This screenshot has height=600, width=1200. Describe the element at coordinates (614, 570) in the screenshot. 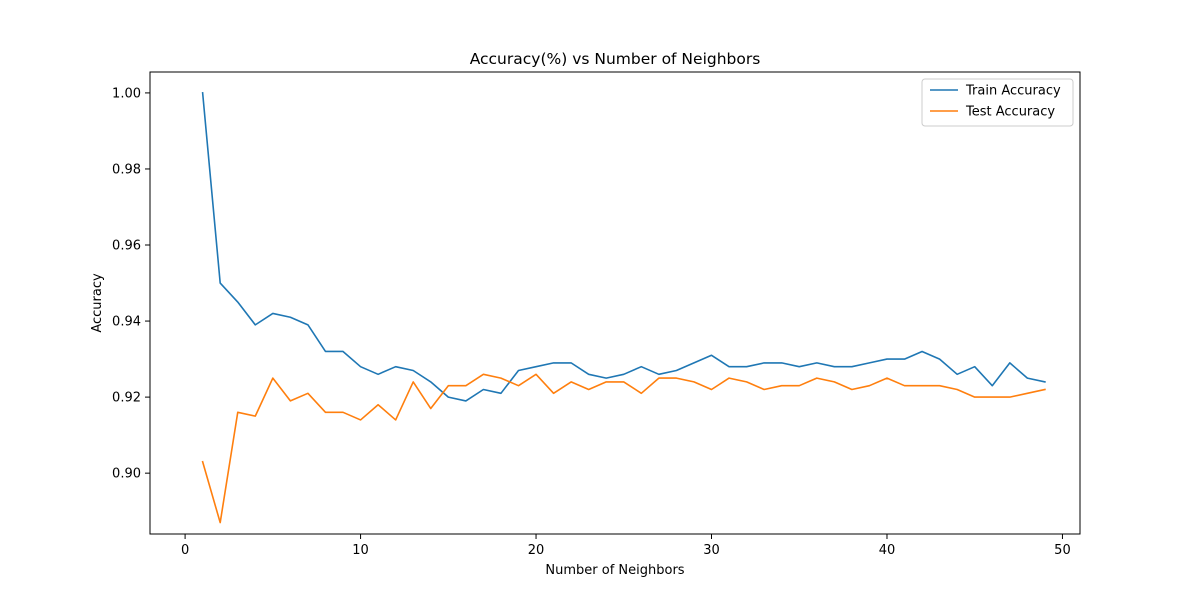

I see `x-axis-label: Number of Neighbors` at that location.